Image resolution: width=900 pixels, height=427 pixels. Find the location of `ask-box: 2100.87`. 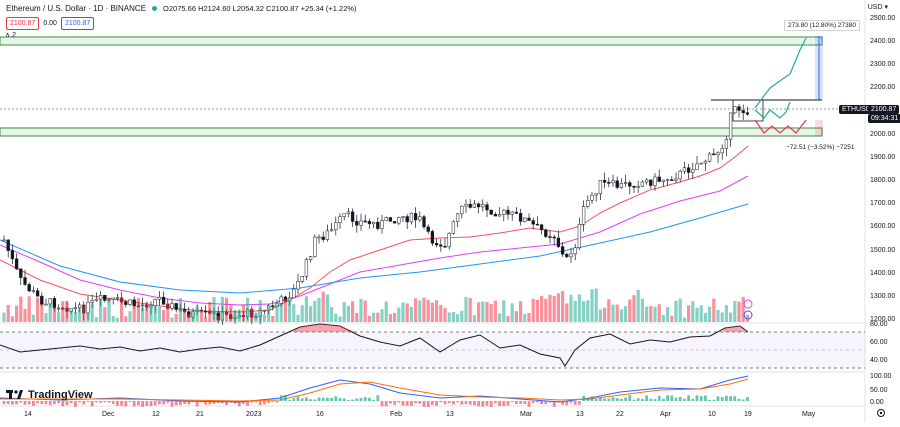

ask-box: 2100.87 is located at coordinates (77, 23).